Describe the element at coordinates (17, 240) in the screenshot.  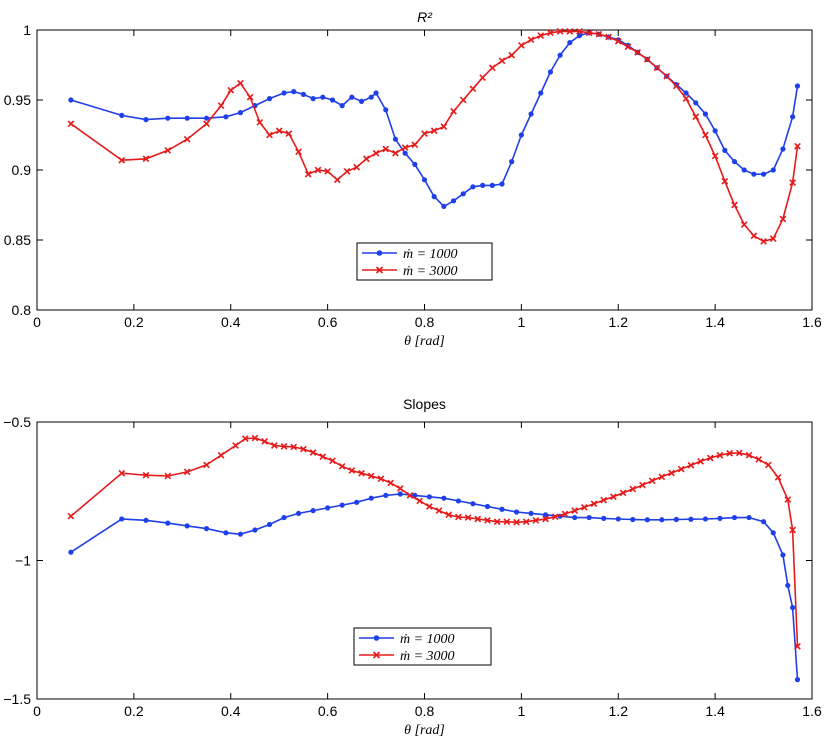
I see `y-tick-label: 0.85` at that location.